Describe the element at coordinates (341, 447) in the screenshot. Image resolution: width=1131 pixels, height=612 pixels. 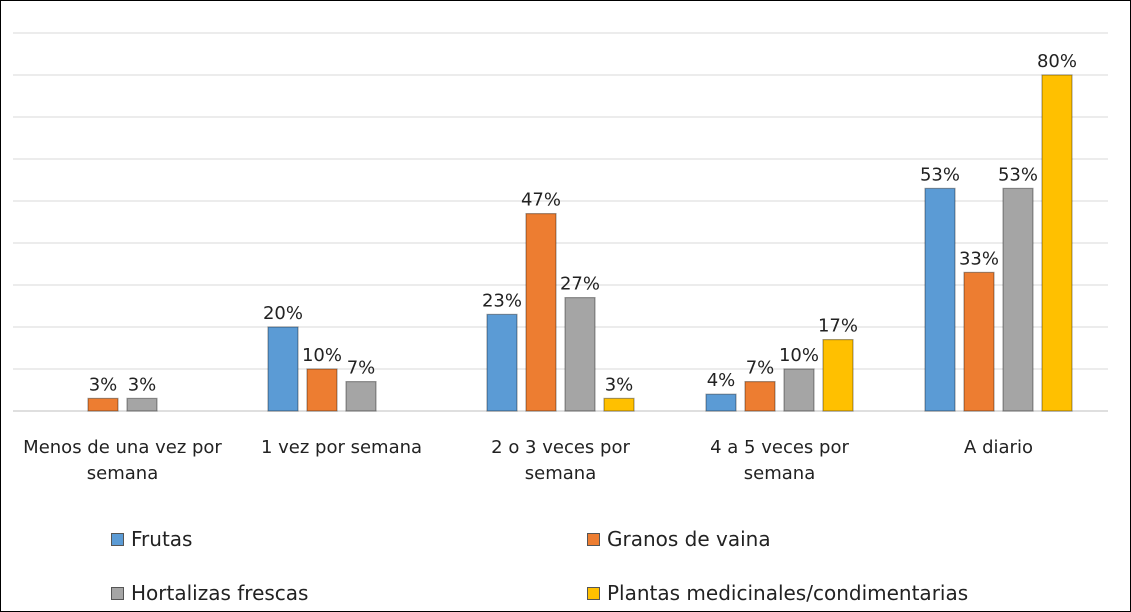
I see `x-tick-label: 1 vez por semana` at that location.